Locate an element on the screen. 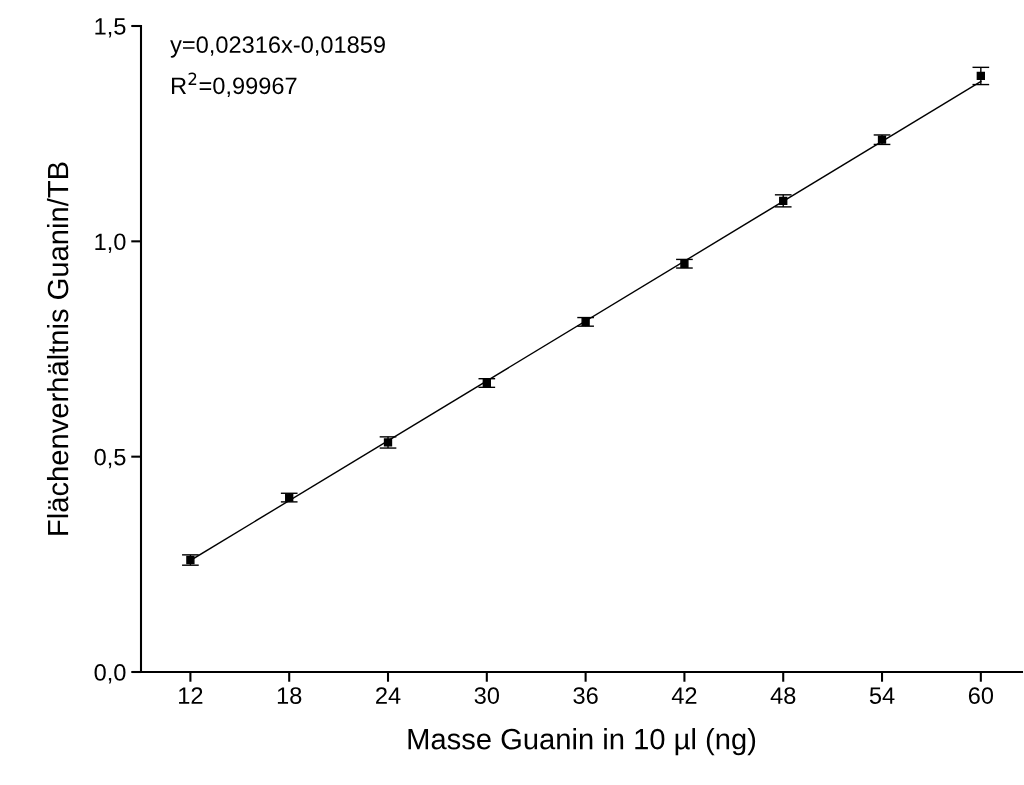 This screenshot has width=1024, height=785. annotation: y=0,02316x-0,01859 is located at coordinates (277, 47).